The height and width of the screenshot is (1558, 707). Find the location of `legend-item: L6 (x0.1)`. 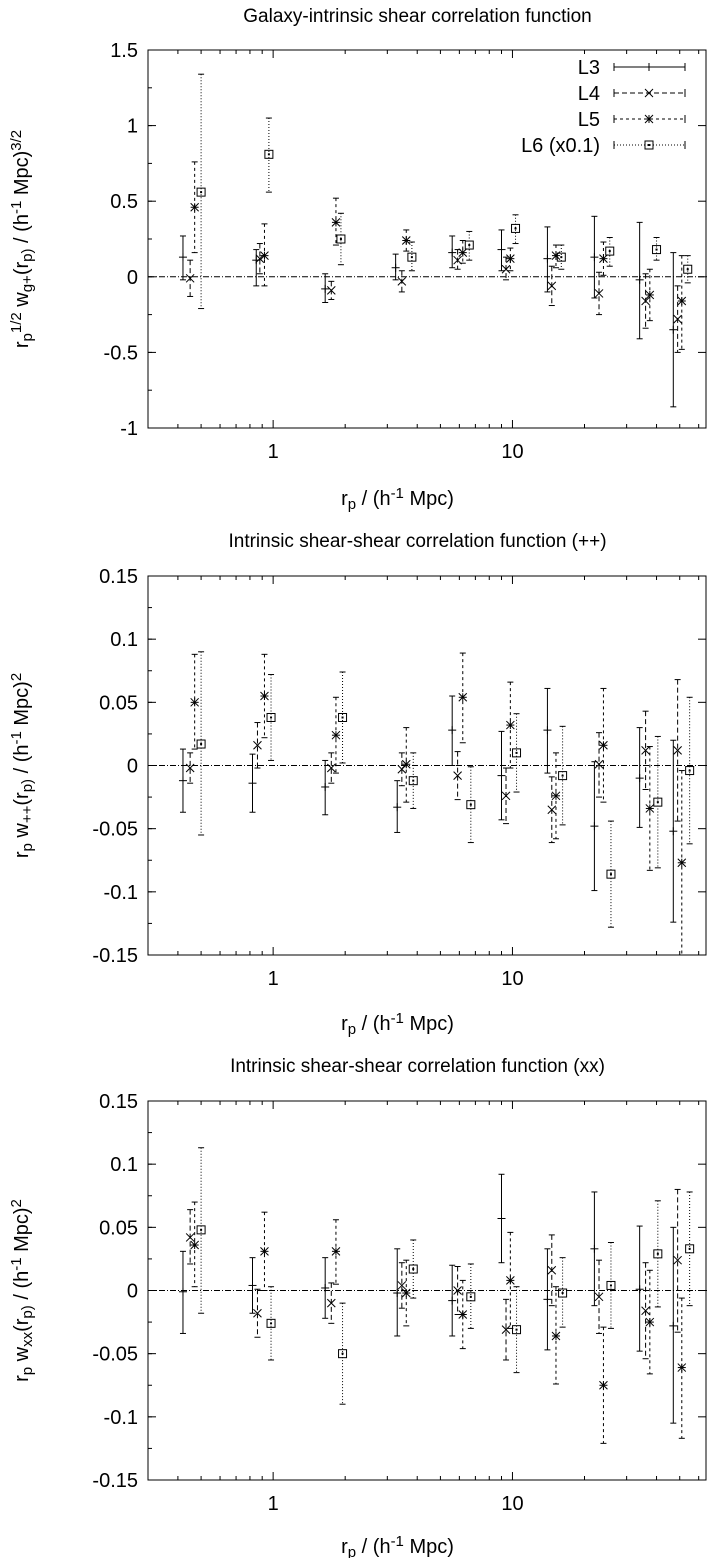

legend-item: L6 (x0.1) is located at coordinates (603, 146).